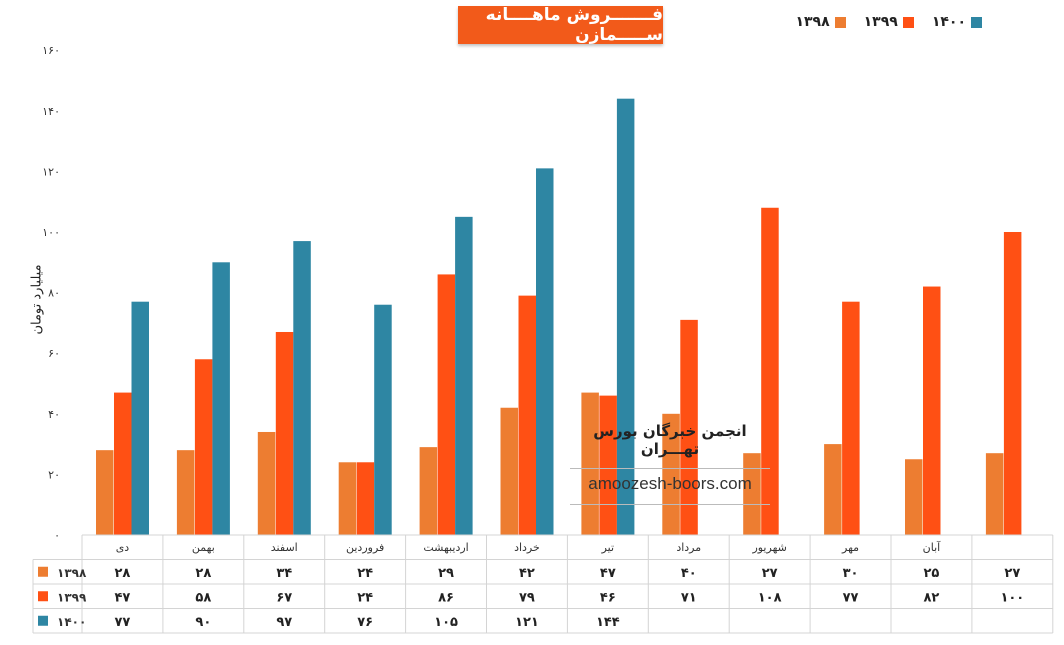 Image resolution: width=1064 pixels, height=645 pixels. I want to click on y-tick-label: ۸۰, so click(54, 293).